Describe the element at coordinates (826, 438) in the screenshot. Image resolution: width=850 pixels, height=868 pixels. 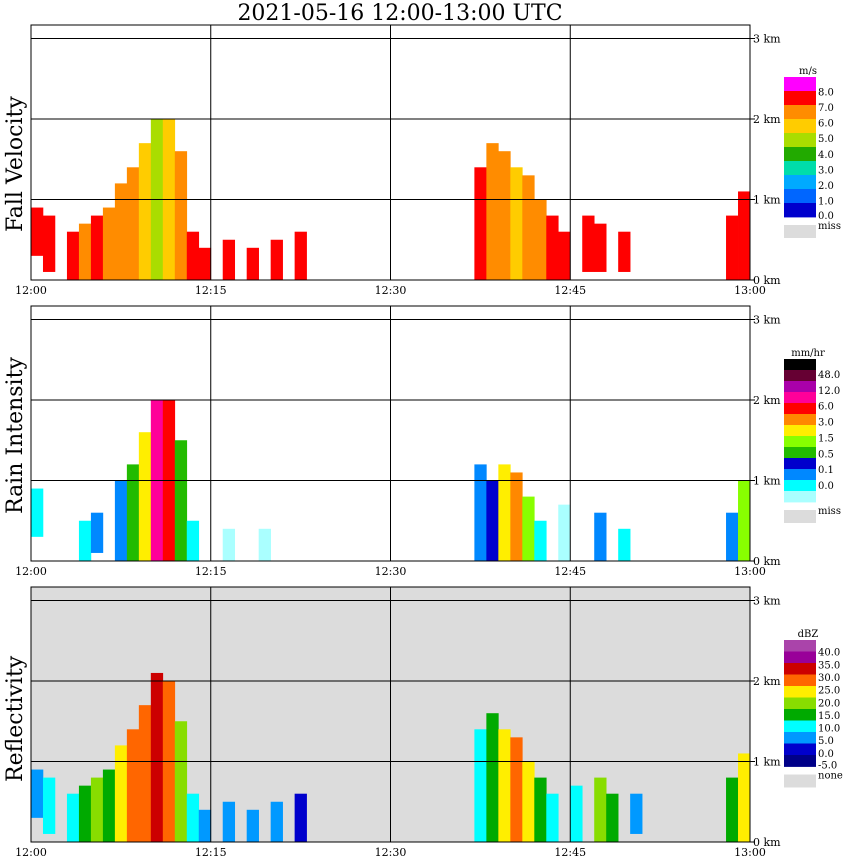
I see `colorbar-label: 1.5` at that location.